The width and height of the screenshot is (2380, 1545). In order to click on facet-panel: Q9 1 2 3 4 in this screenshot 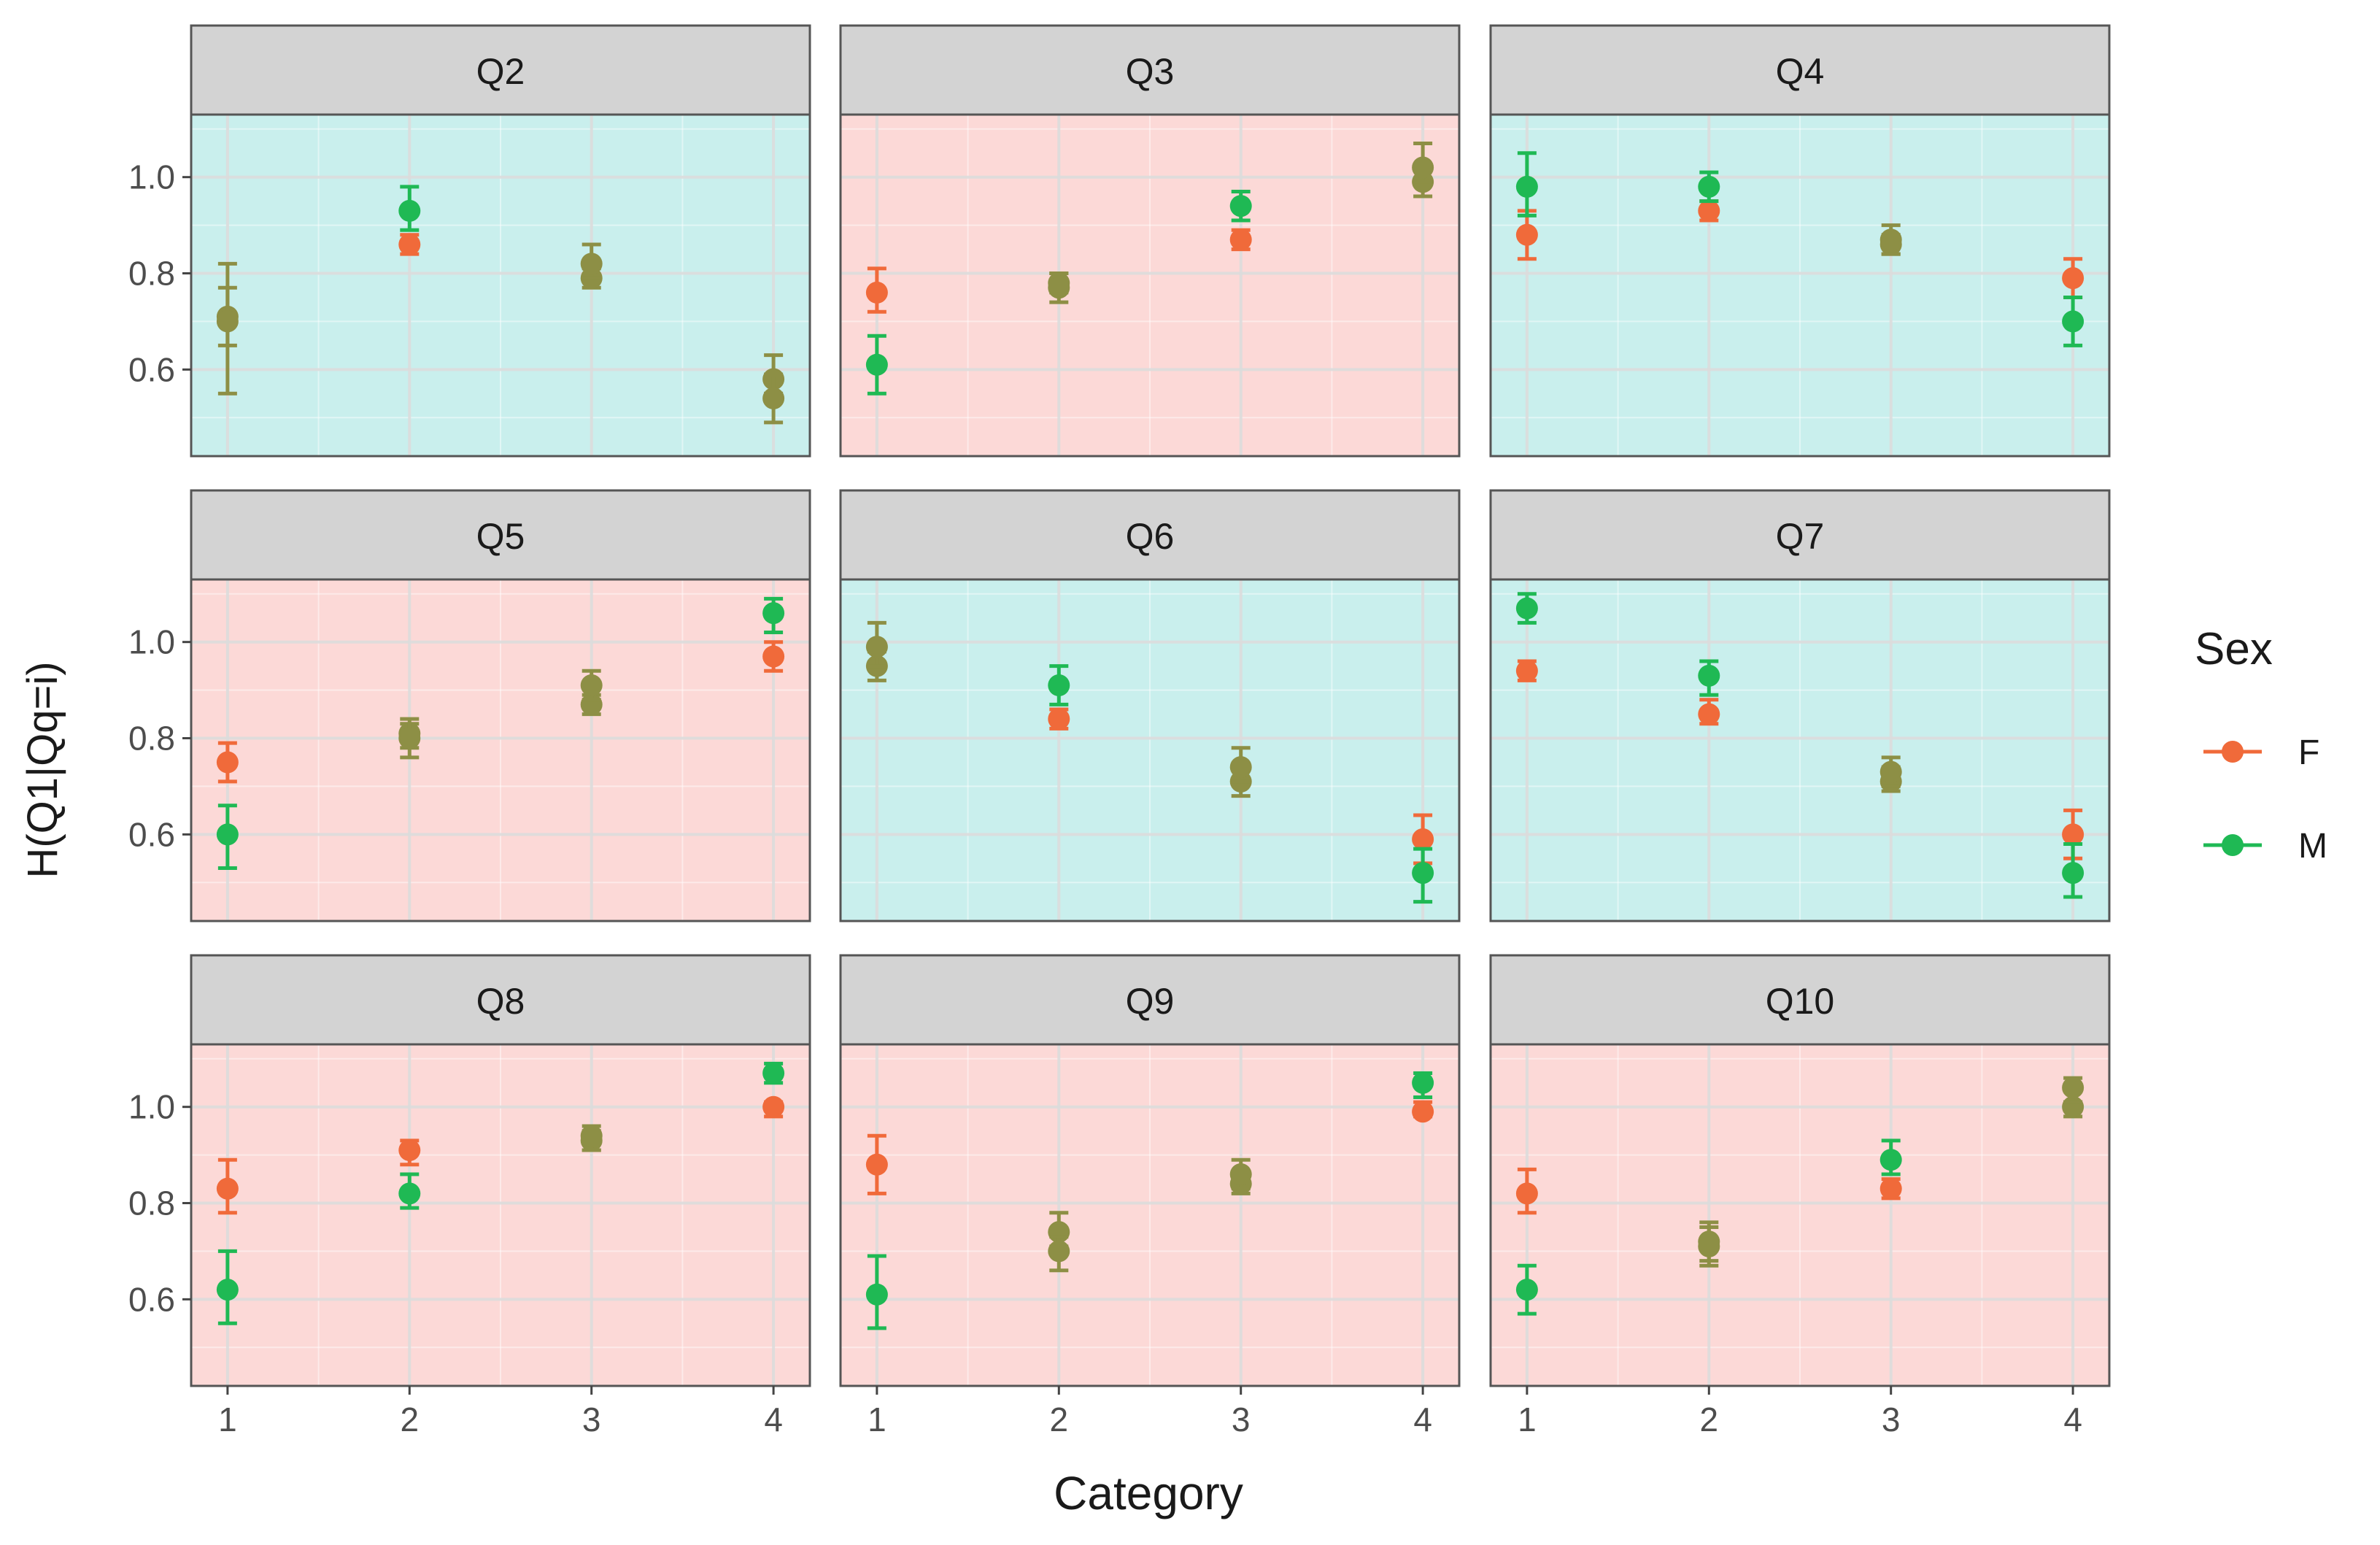, I will do `click(1150, 1196)`.